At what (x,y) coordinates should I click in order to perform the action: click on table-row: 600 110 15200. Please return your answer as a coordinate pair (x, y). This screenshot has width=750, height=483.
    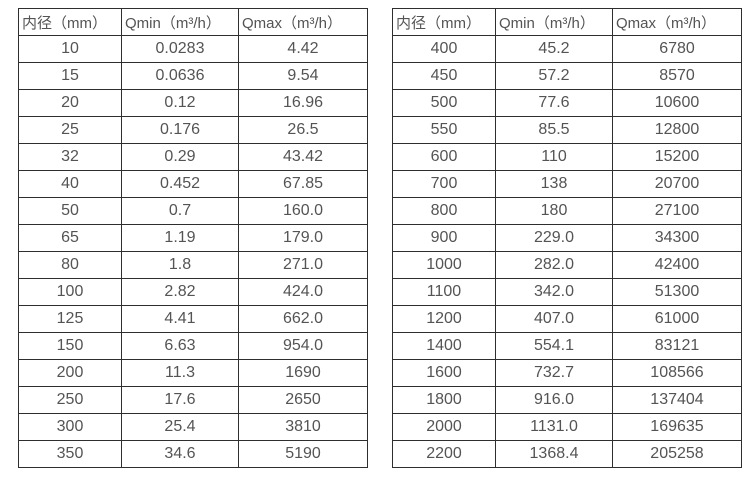
    Looking at the image, I should click on (567, 157).